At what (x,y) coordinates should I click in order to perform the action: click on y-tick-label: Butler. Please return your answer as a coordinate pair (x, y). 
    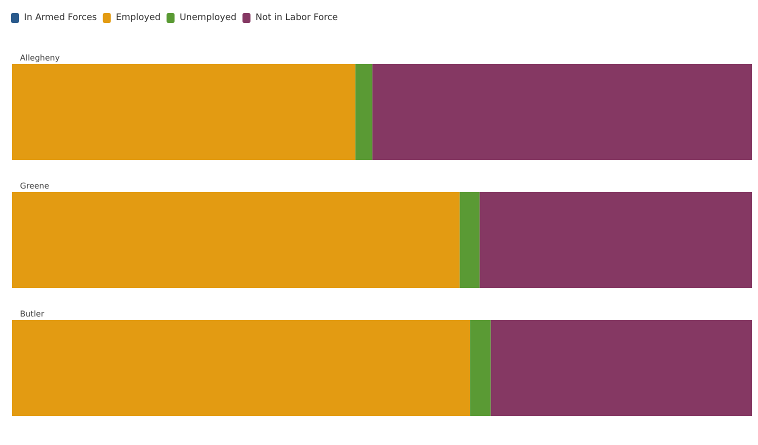
    Looking at the image, I should click on (32, 314).